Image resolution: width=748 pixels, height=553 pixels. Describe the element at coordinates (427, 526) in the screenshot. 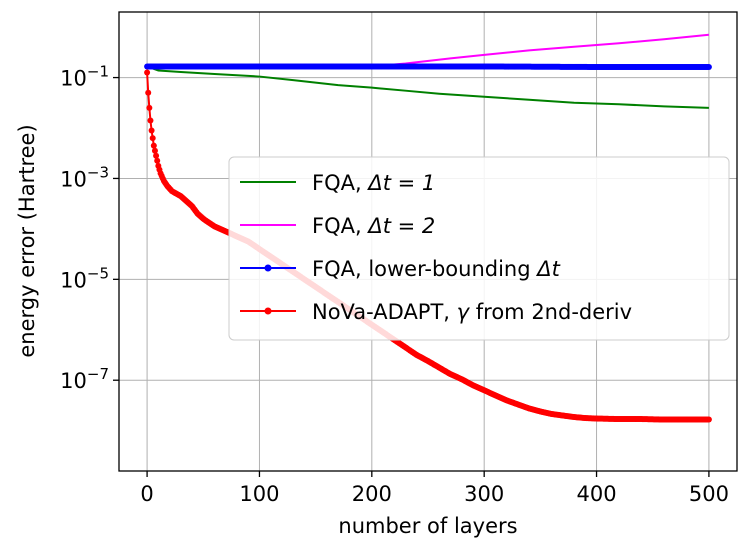

I see `x-axis-label: number of layers` at that location.